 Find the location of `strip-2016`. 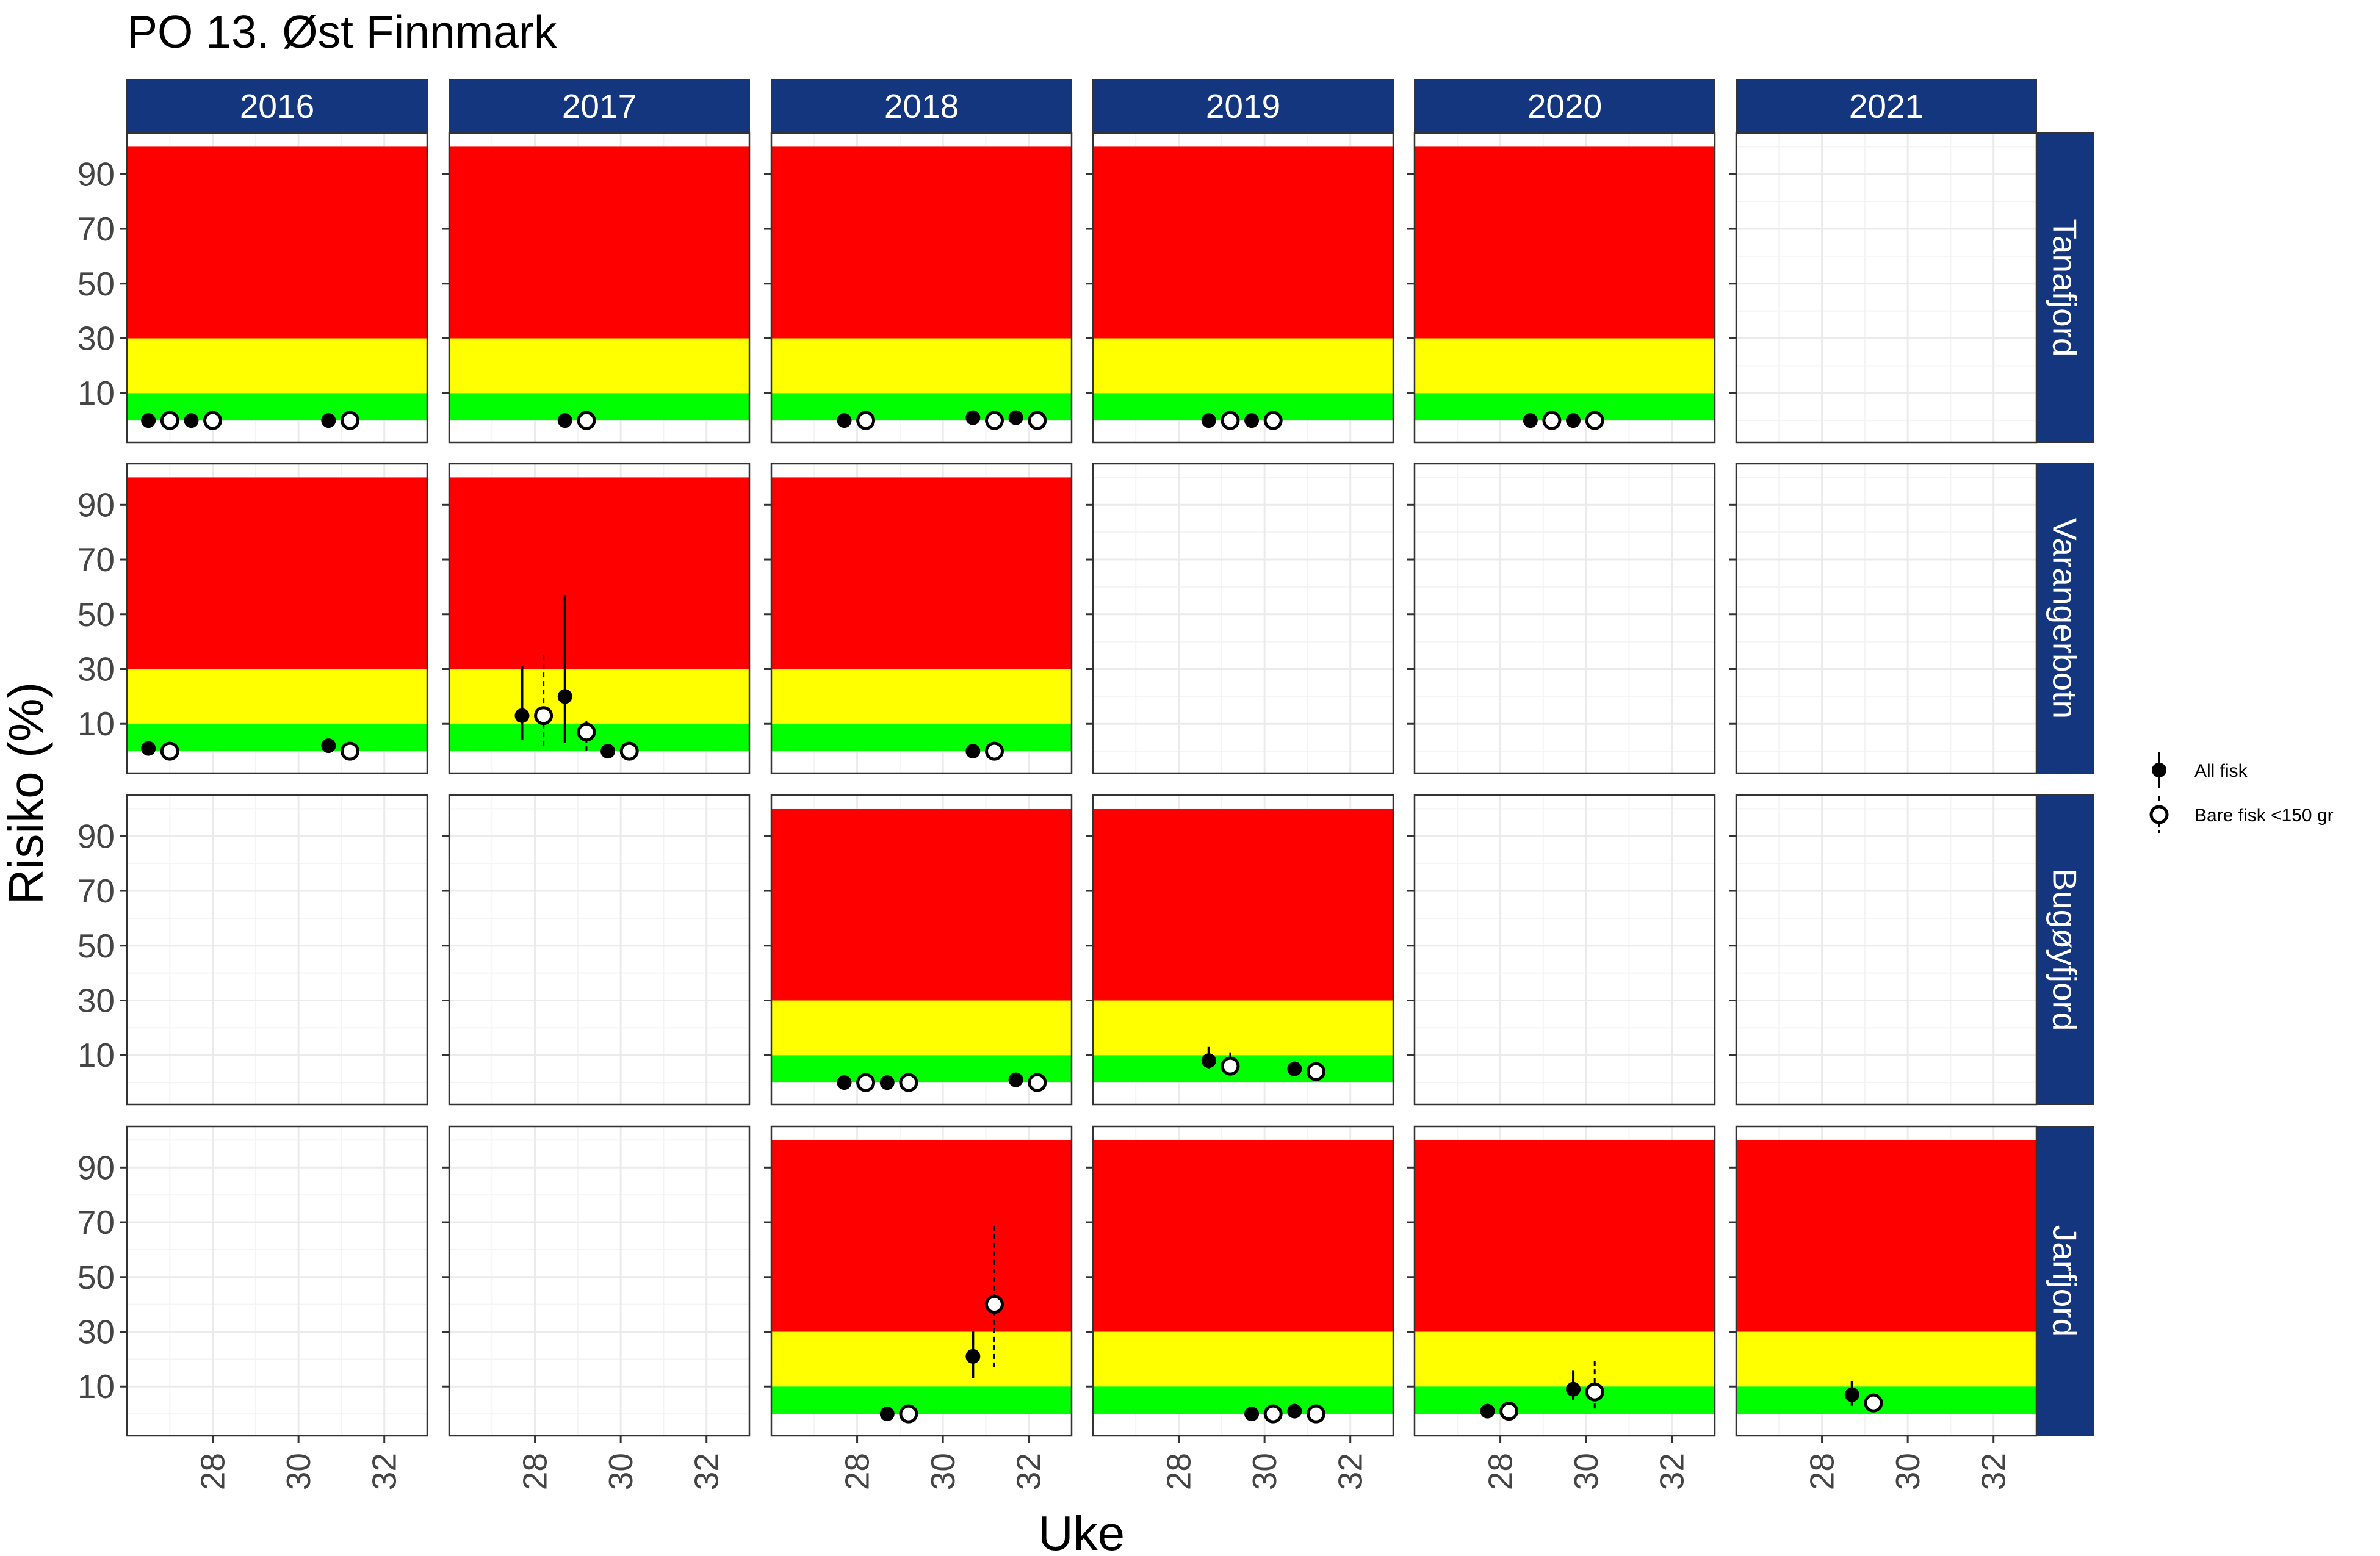

strip-2016 is located at coordinates (277, 107).